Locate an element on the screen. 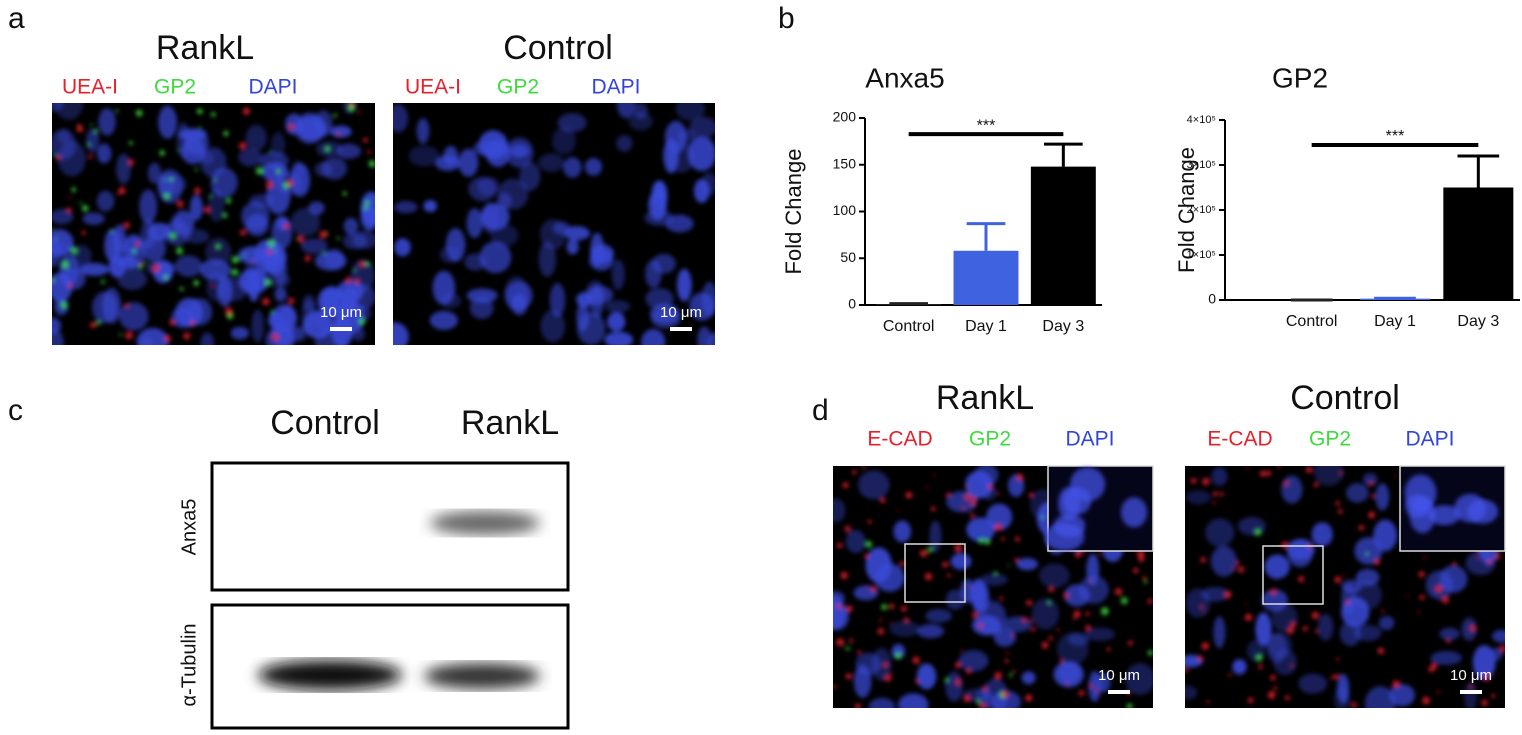 This screenshot has height=735, width=1522. inset-cell is located at coordinates (1069, 525).